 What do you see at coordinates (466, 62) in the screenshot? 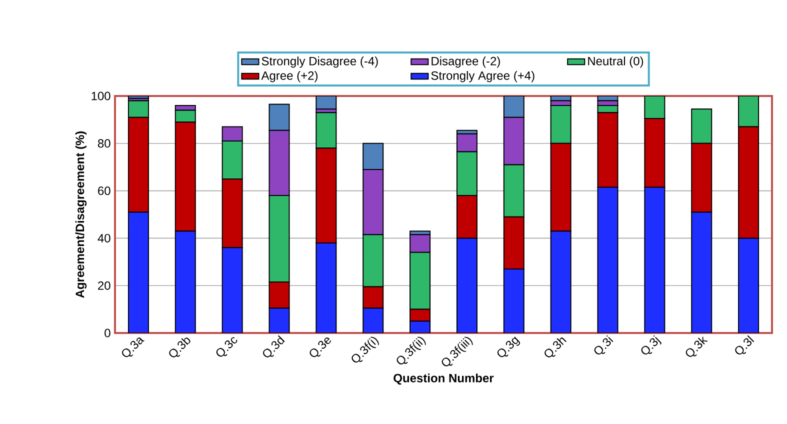
I see `legend-label: Disagree (-2)` at bounding box center [466, 62].